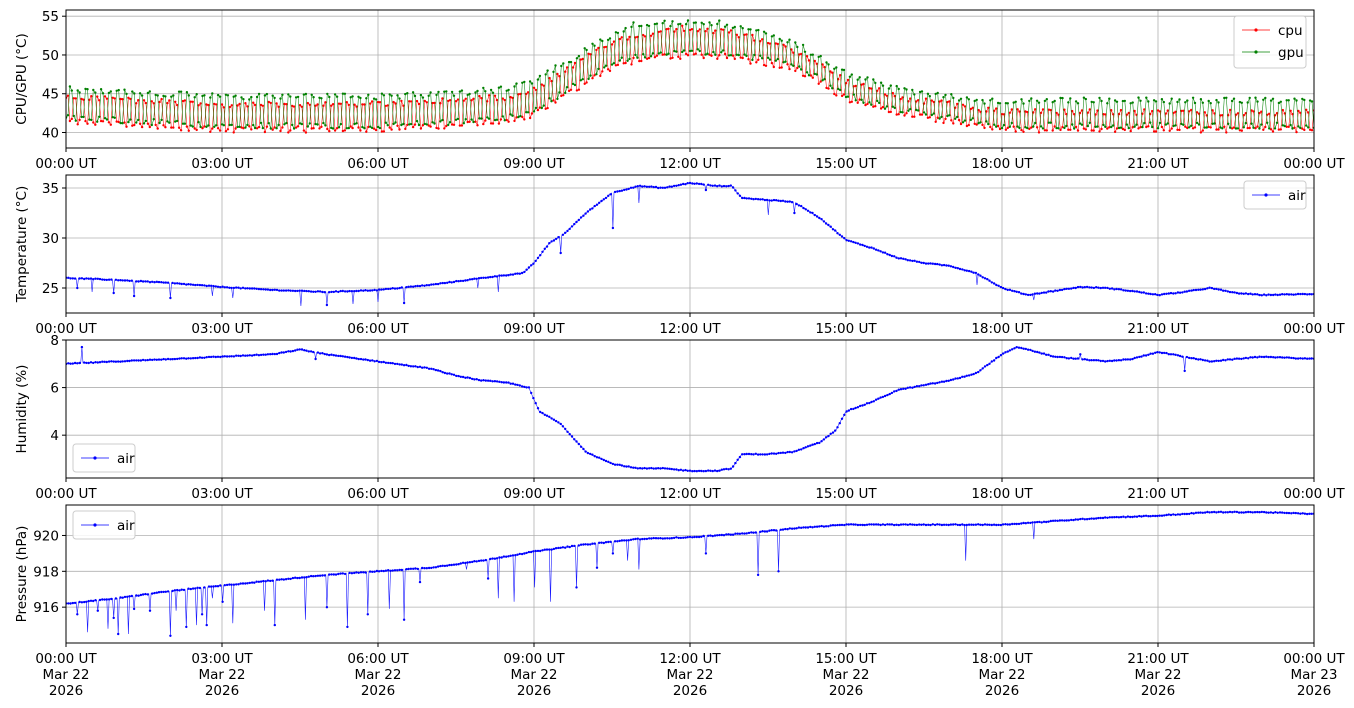  I want to click on x-tick-label: Mar 22, so click(690, 675).